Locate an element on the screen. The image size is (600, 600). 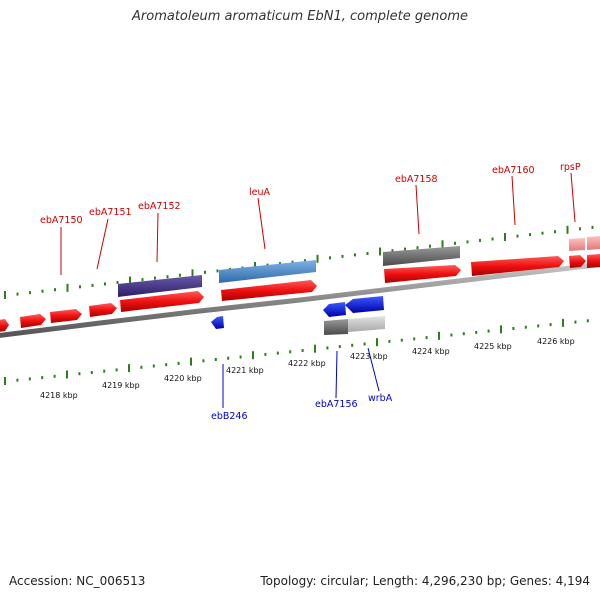
leader-wrbA is located at coordinates (373, 369).